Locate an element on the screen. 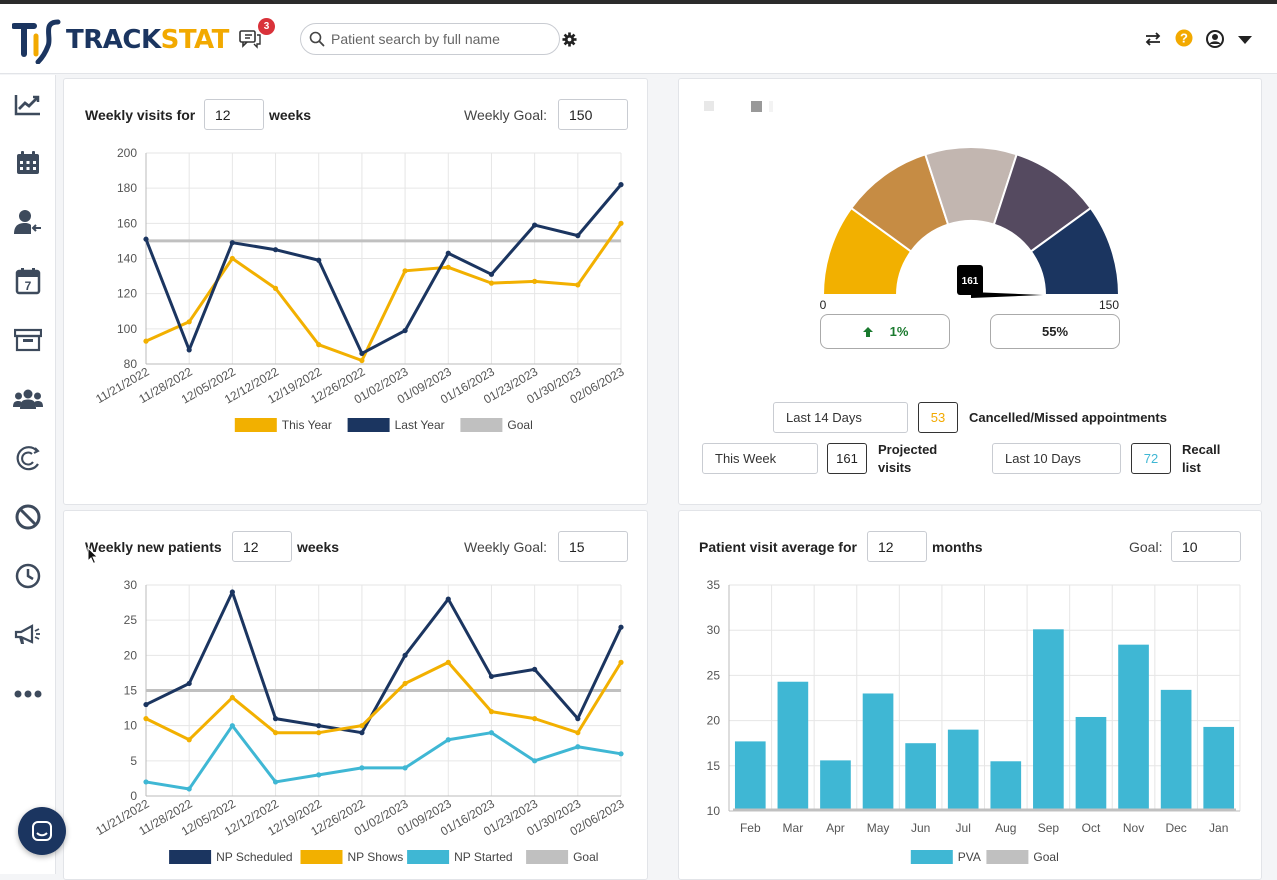 Image resolution: width=1277 pixels, height=880 pixels. x-tick-label: Oct is located at coordinates (1091, 828).